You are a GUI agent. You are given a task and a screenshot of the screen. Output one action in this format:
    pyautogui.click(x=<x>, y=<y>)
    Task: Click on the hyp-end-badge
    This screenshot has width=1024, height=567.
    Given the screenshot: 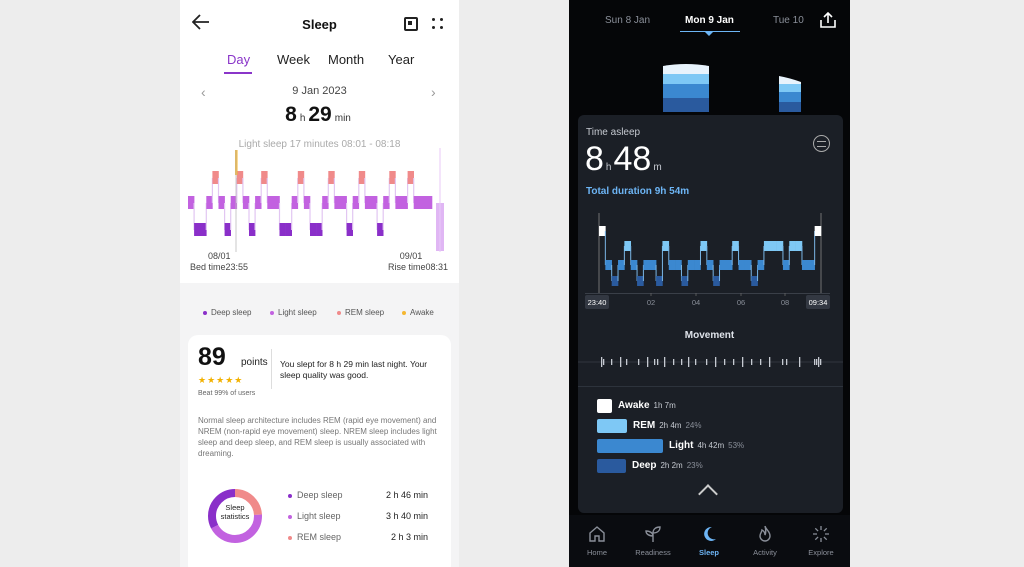 What is the action you would take?
    pyautogui.click(x=818, y=302)
    